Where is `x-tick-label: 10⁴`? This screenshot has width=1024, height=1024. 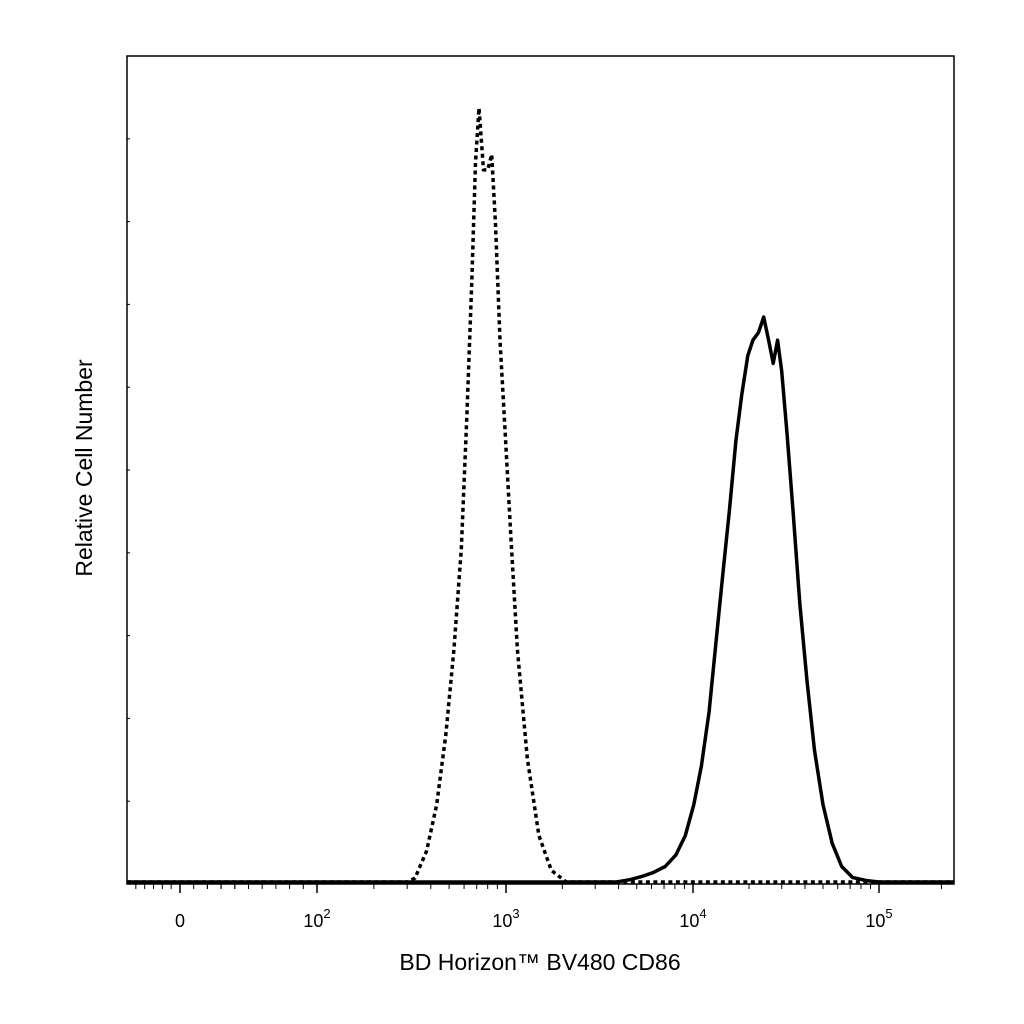 x-tick-label: 10⁴ is located at coordinates (692, 918).